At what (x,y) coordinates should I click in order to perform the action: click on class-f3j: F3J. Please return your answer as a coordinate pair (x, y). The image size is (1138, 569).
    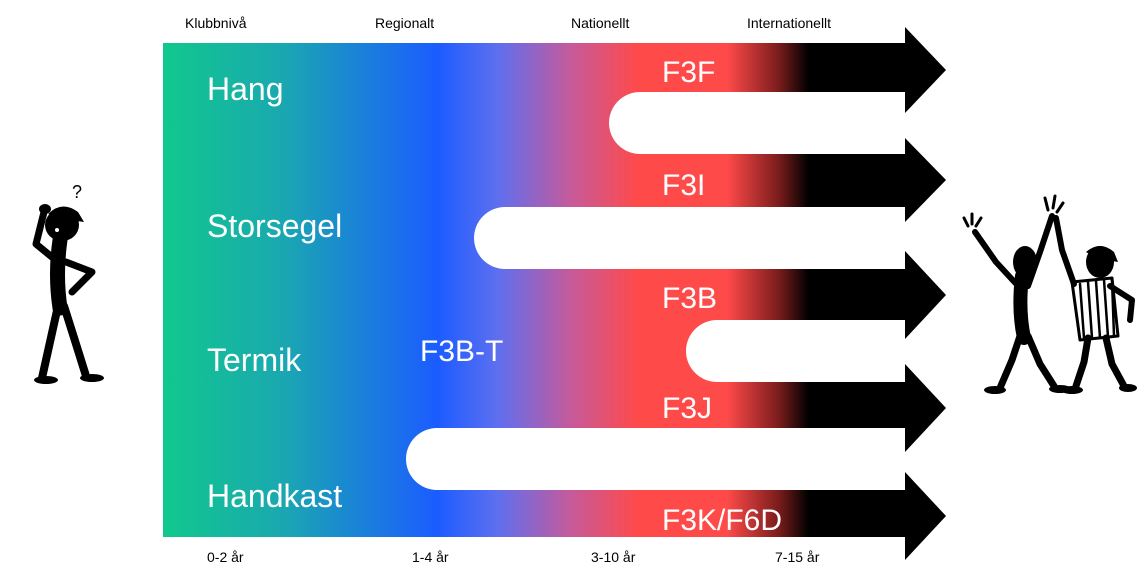
    Looking at the image, I should click on (687, 408).